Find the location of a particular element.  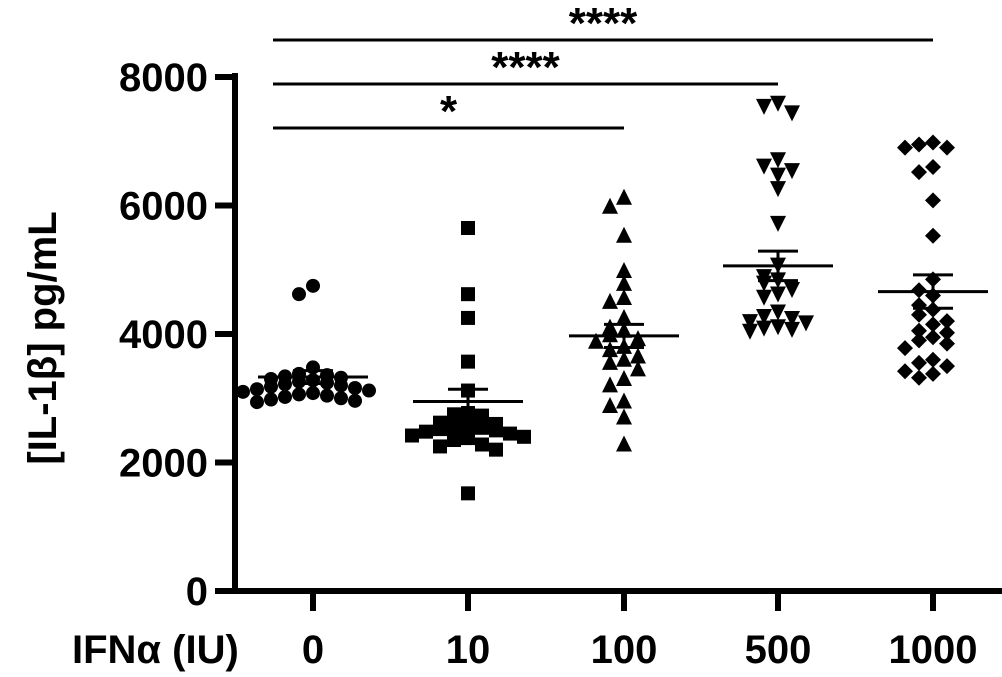

y-axis-title: [IL-1β] pg/mL is located at coordinates (43, 337).